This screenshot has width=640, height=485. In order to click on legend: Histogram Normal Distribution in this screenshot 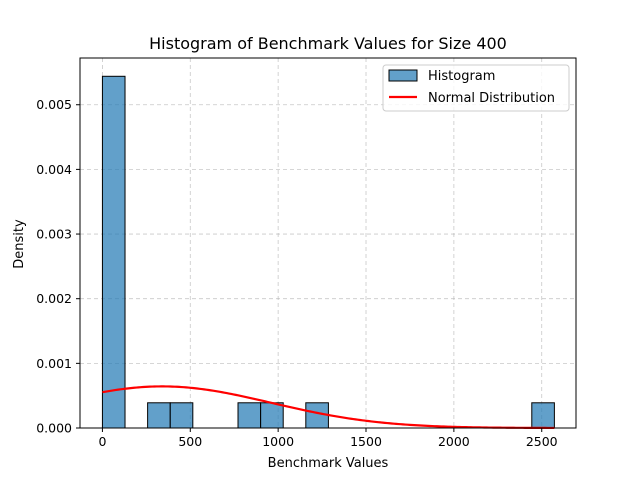, I will do `click(476, 88)`.